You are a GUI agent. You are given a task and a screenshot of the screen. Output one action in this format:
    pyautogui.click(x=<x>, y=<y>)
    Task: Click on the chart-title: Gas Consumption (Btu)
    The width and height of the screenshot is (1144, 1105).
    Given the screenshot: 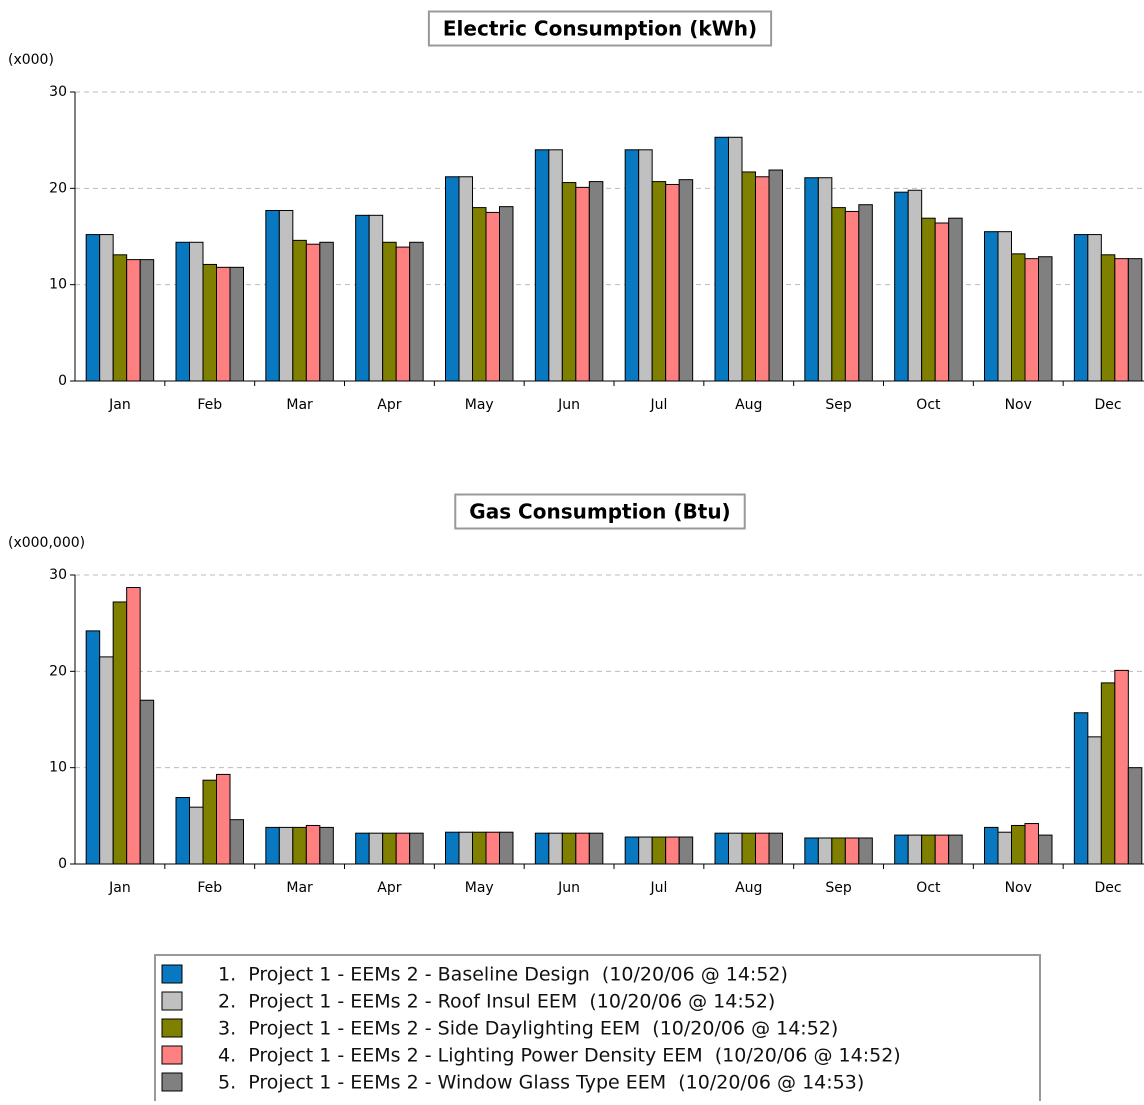 What is the action you would take?
    pyautogui.click(x=599, y=512)
    